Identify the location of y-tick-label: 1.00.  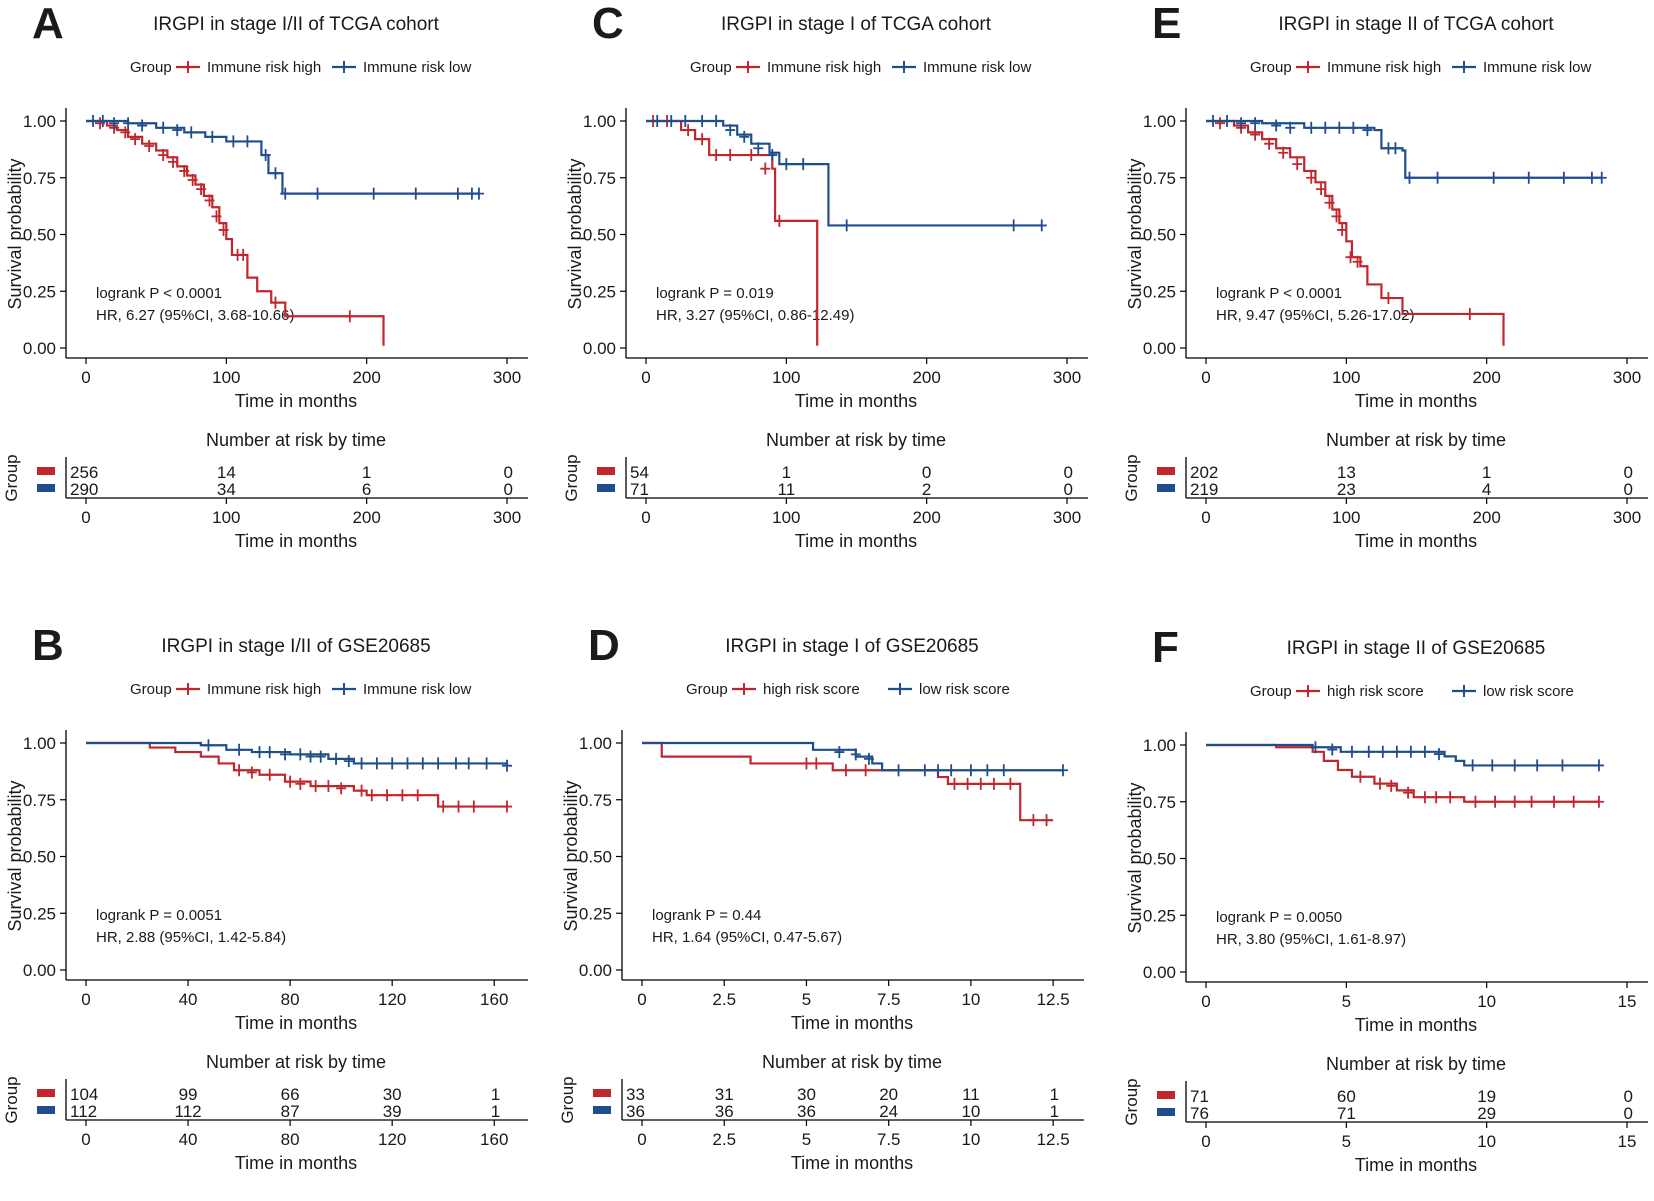
(1159, 745).